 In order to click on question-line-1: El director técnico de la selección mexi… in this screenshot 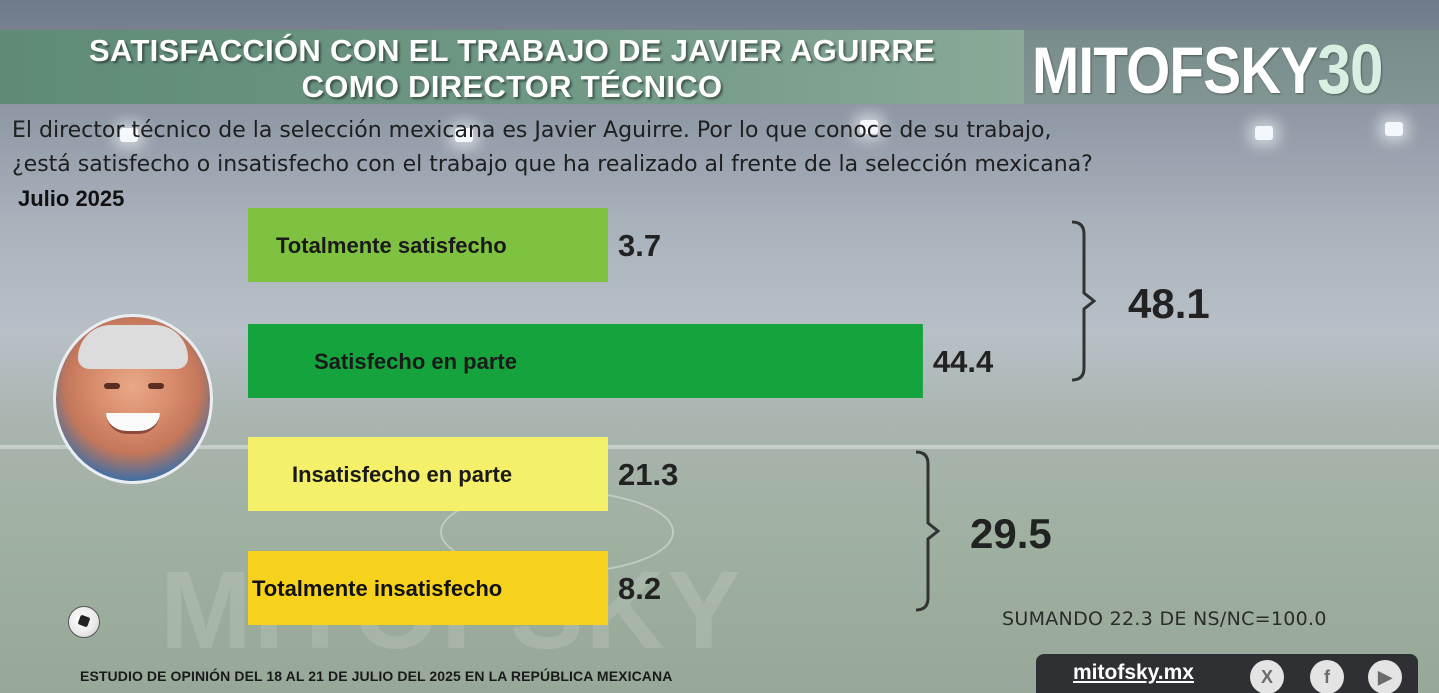, I will do `click(532, 130)`.